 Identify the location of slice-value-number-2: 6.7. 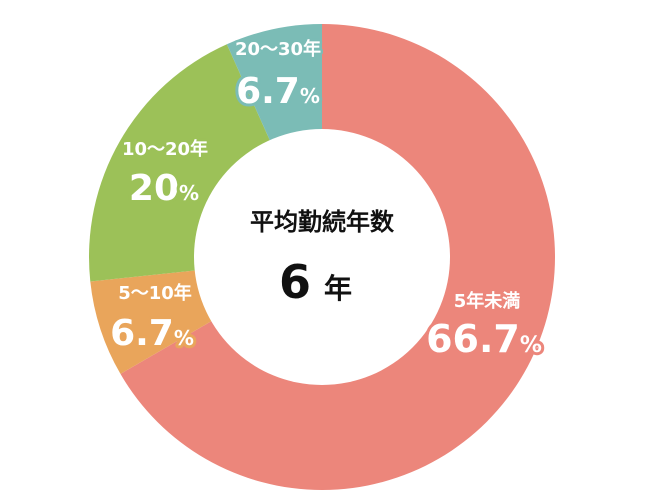
(142, 333).